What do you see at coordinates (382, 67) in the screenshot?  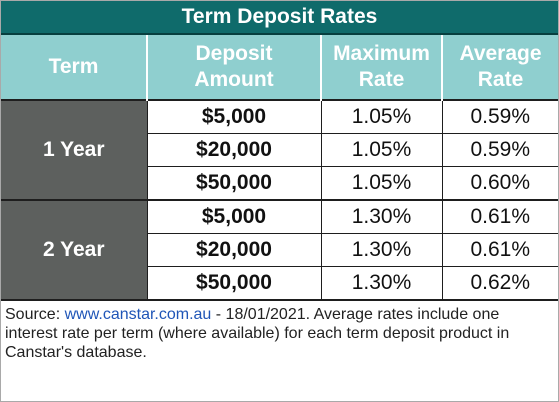 I see `header-maximum-rate: Maximum Rate` at bounding box center [382, 67].